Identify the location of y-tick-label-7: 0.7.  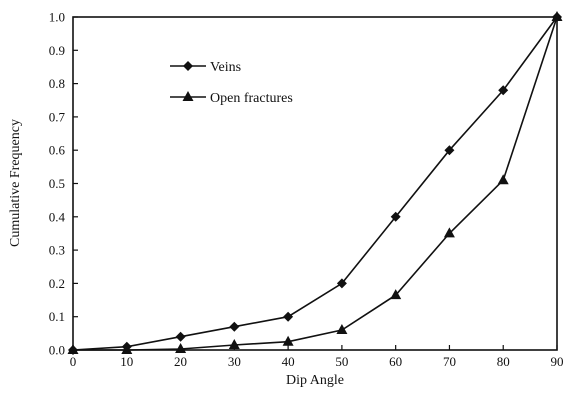
(57, 116).